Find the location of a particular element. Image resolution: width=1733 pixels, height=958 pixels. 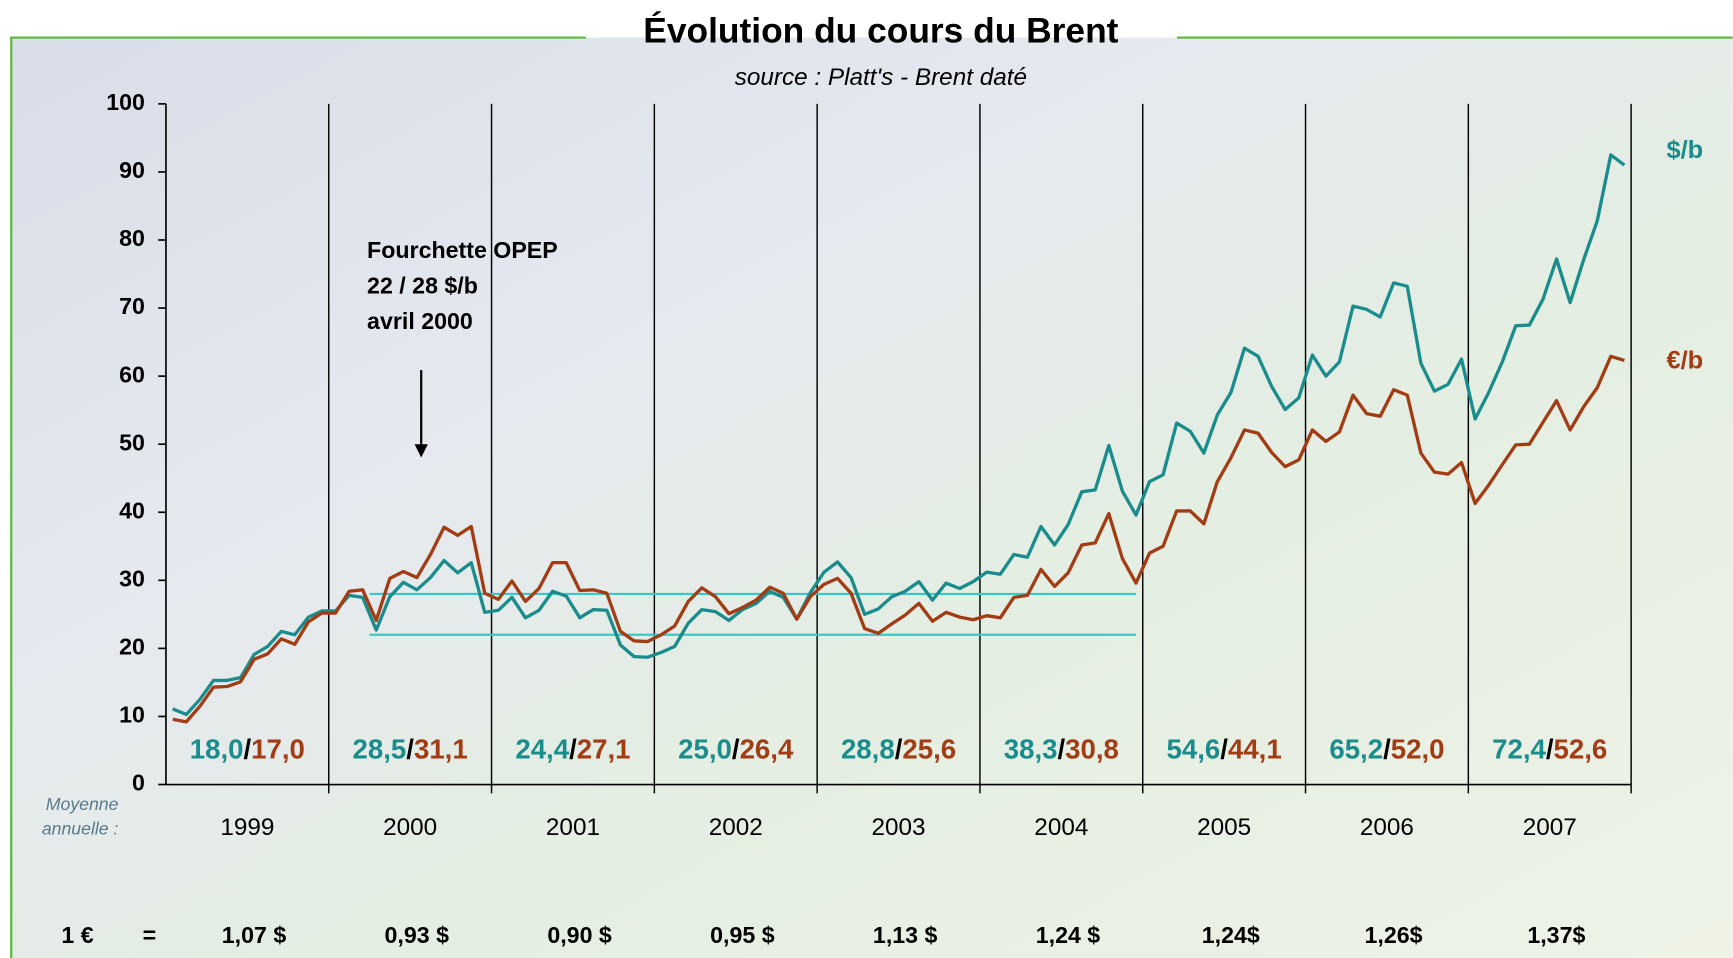

legend-label: €/b is located at coordinates (1684, 360).